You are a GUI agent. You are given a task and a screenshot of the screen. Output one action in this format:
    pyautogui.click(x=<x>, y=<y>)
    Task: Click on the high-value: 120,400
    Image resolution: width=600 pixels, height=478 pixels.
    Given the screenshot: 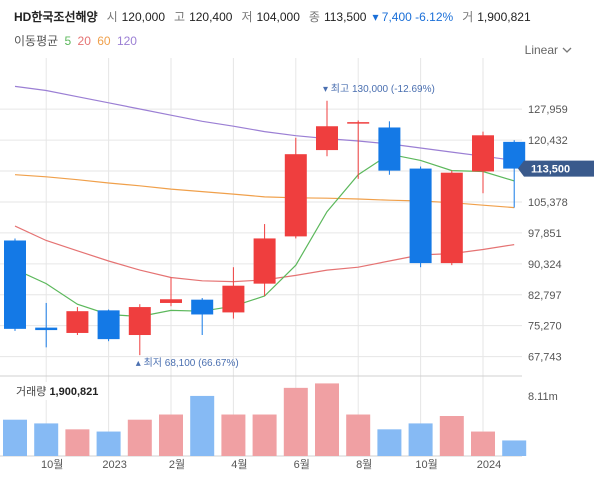 What is the action you would take?
    pyautogui.click(x=211, y=17)
    